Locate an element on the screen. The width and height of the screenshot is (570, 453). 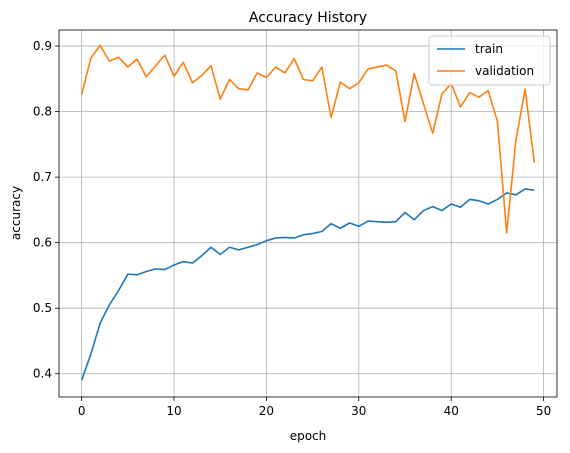
y-tick-label: 0.5 is located at coordinates (42, 308).